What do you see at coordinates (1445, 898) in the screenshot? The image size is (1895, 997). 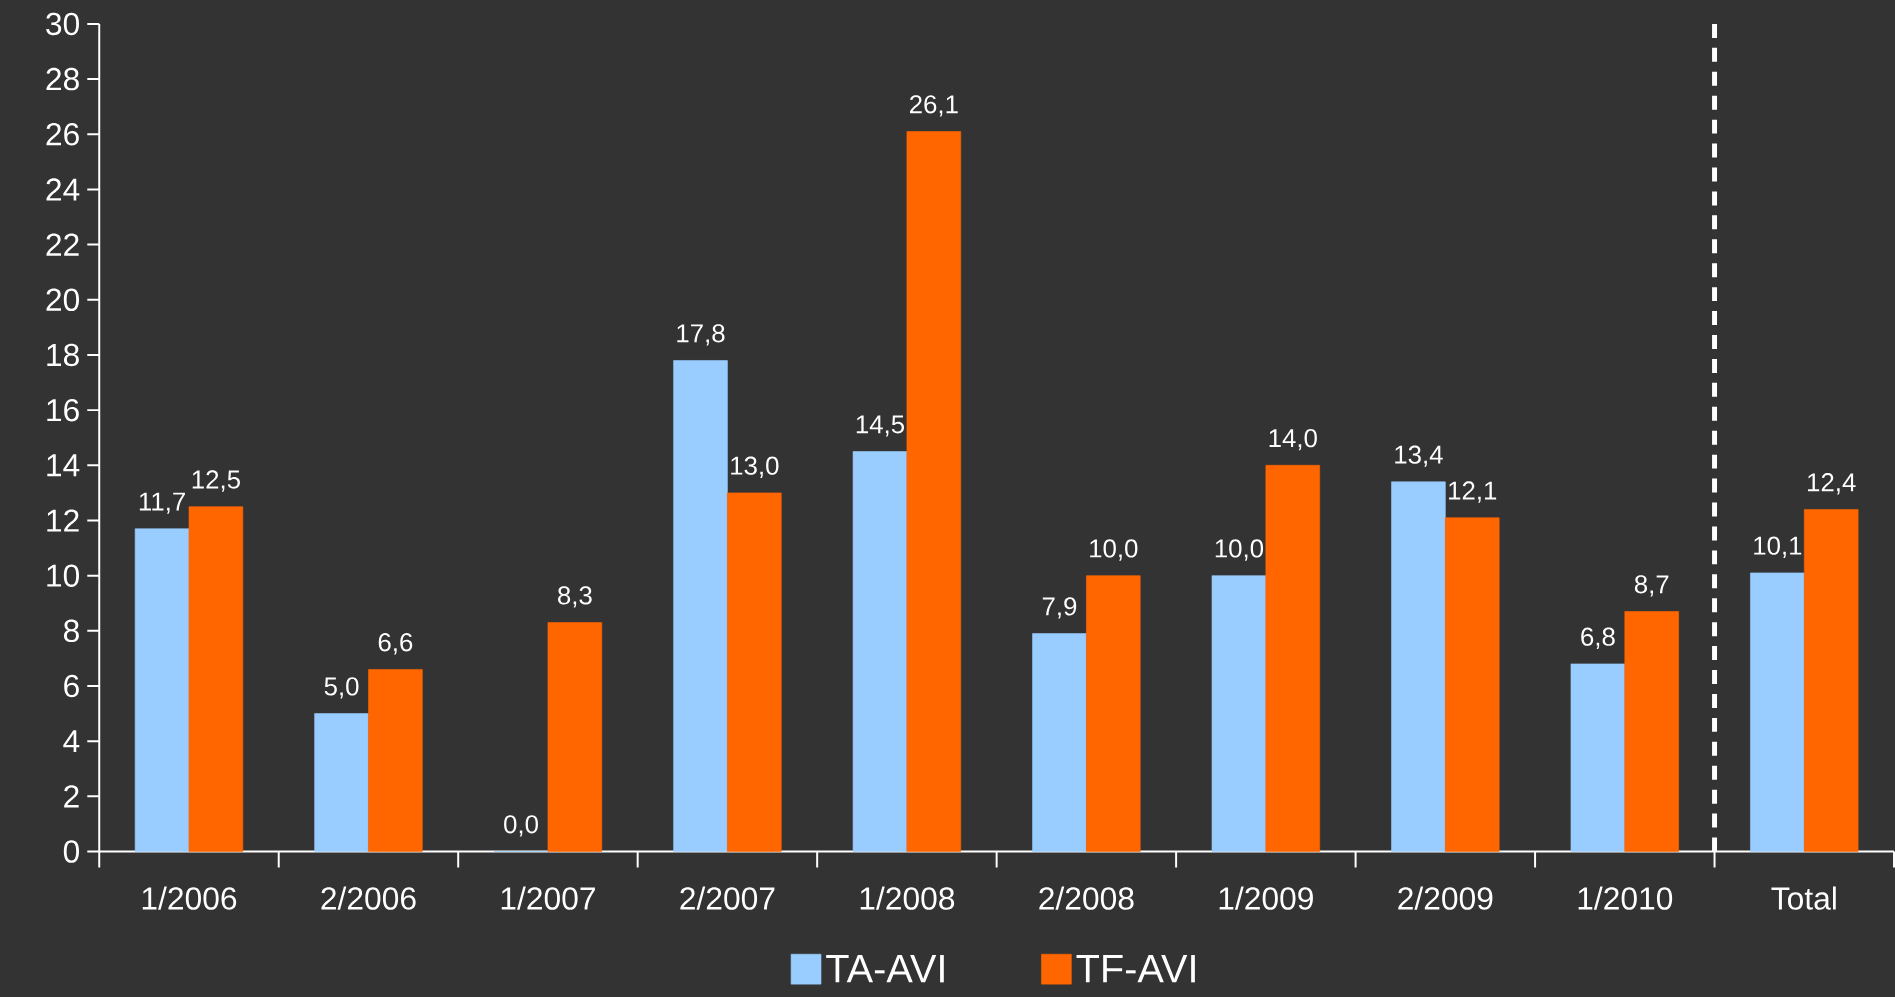 I see `x-tick-label: 2/2009` at bounding box center [1445, 898].